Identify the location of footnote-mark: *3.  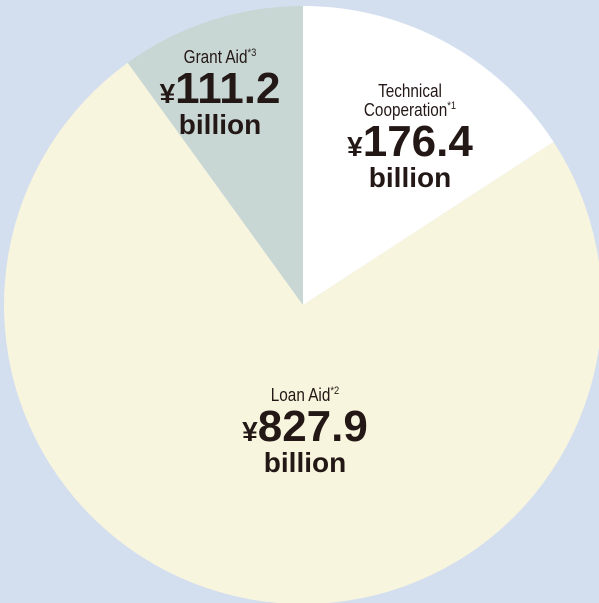
(252, 53).